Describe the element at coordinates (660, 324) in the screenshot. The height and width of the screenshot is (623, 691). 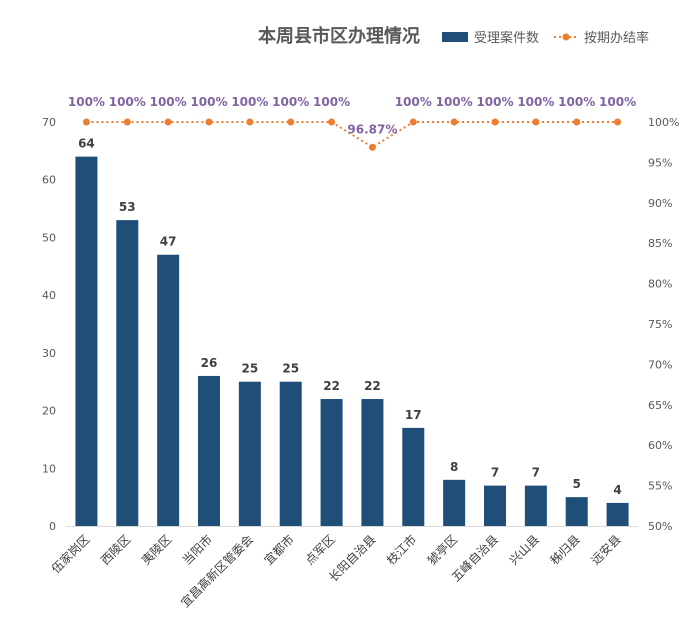
I see `y-right-tick-label: 75%` at that location.